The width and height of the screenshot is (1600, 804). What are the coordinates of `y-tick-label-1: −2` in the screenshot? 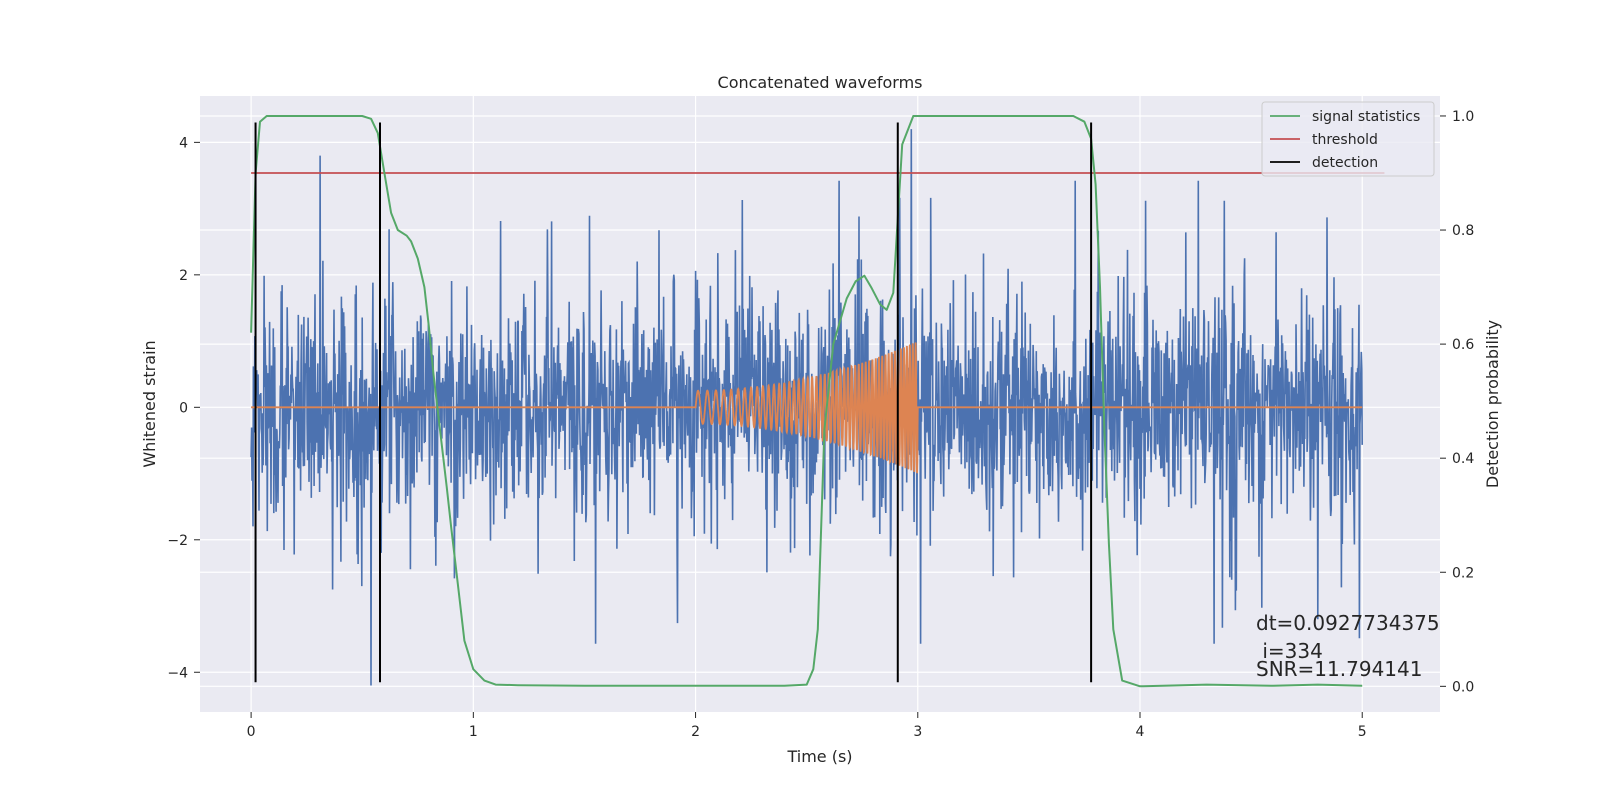 It's located at (177, 541).